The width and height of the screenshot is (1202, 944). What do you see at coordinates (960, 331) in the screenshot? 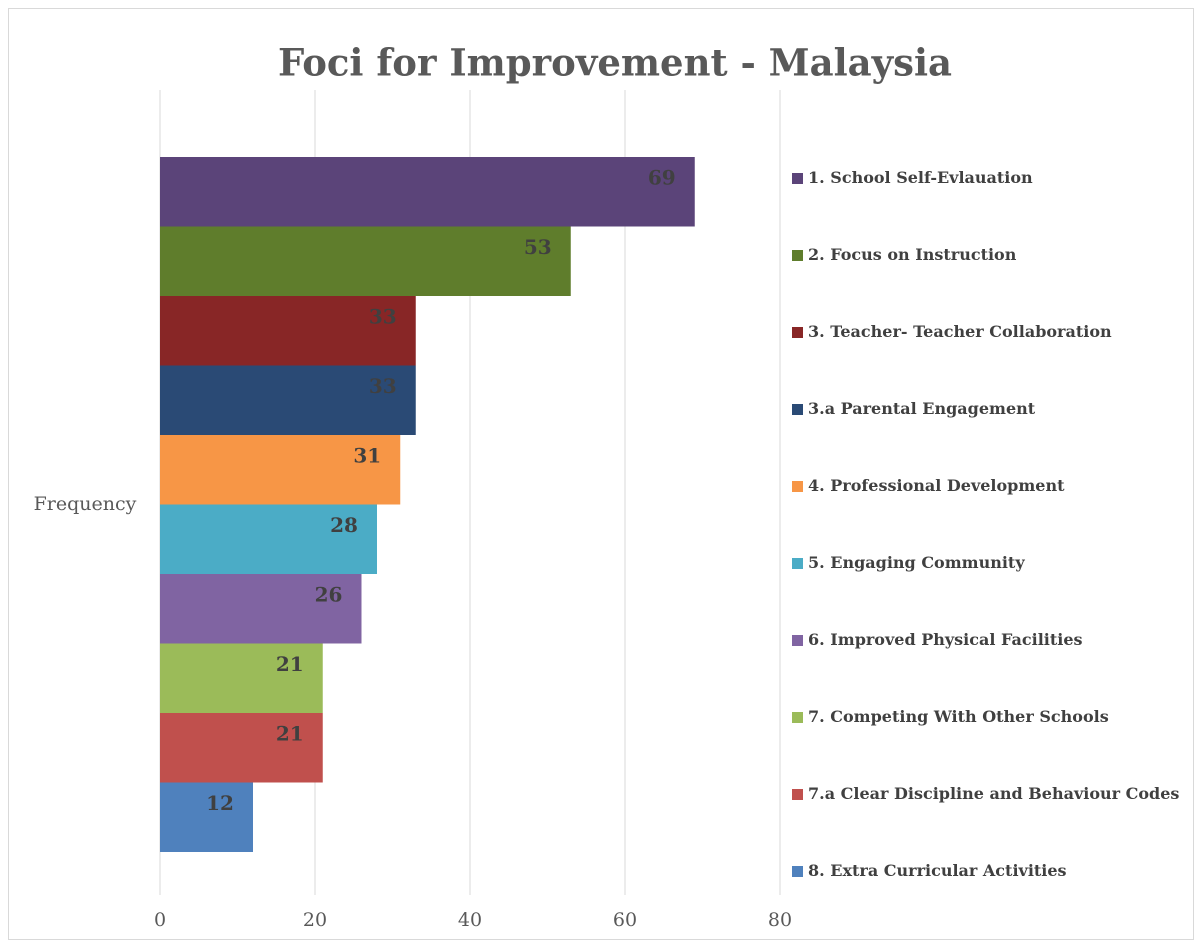
I see `legend-label: 3. Teacher- Teacher Collaboration` at bounding box center [960, 331].